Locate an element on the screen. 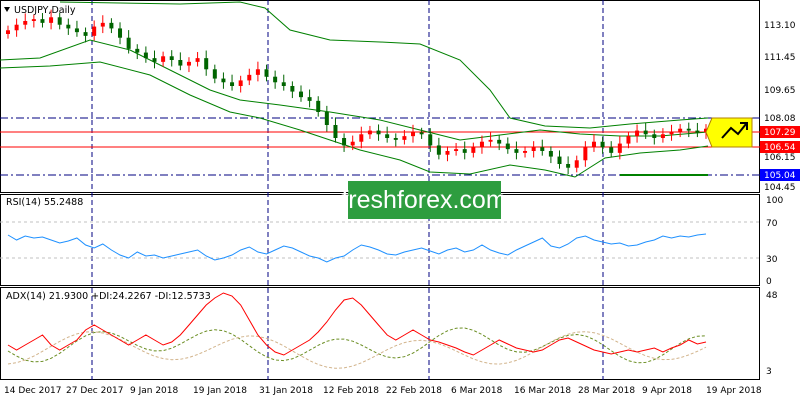 This screenshot has width=800, height=400. price-label: 109.65 is located at coordinates (780, 91).